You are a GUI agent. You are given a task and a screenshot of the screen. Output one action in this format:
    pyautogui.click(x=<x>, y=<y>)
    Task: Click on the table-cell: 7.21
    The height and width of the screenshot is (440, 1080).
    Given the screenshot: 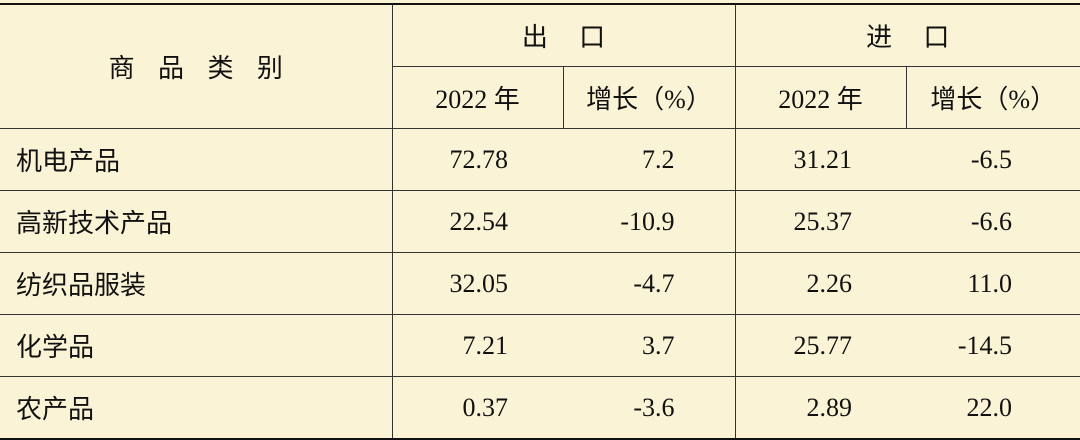 What is the action you would take?
    pyautogui.click(x=477, y=345)
    